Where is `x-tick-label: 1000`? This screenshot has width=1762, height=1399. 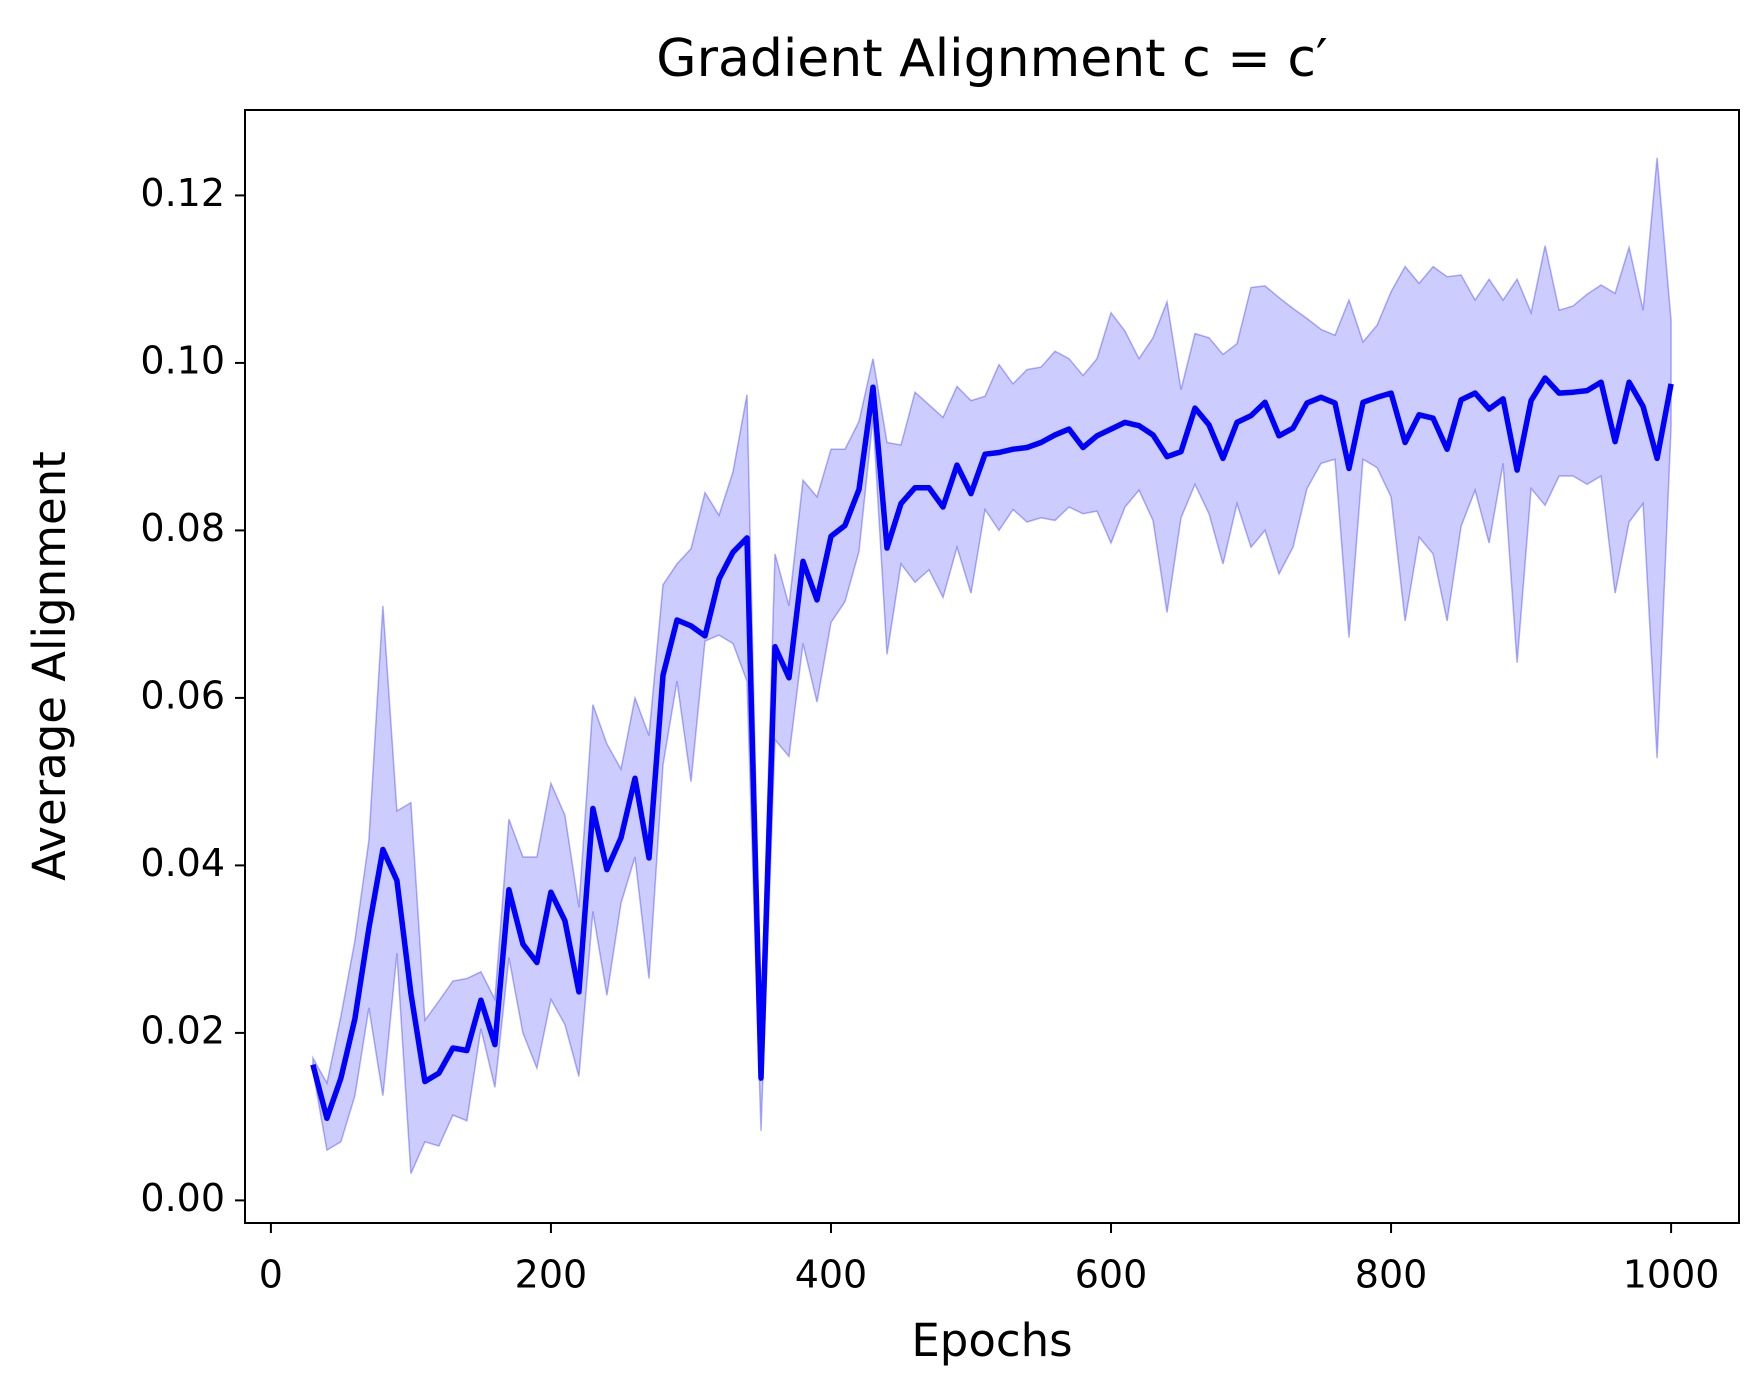
x-tick-label: 1000 is located at coordinates (1671, 1275).